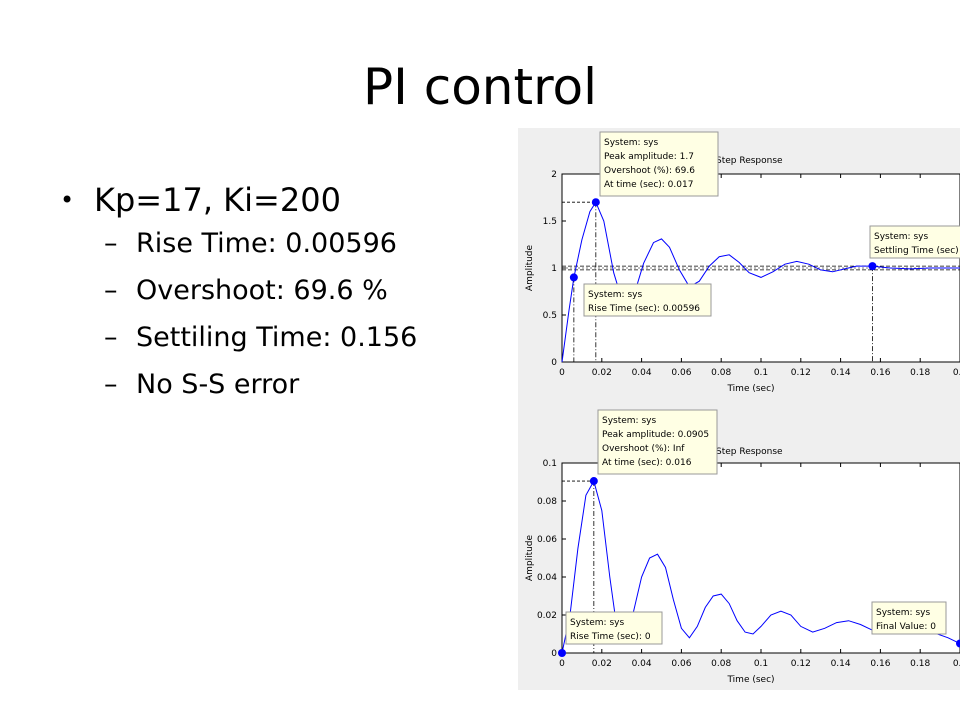 The height and width of the screenshot is (720, 960). What do you see at coordinates (547, 578) in the screenshot?
I see `y-tick-label: 0.04` at bounding box center [547, 578].